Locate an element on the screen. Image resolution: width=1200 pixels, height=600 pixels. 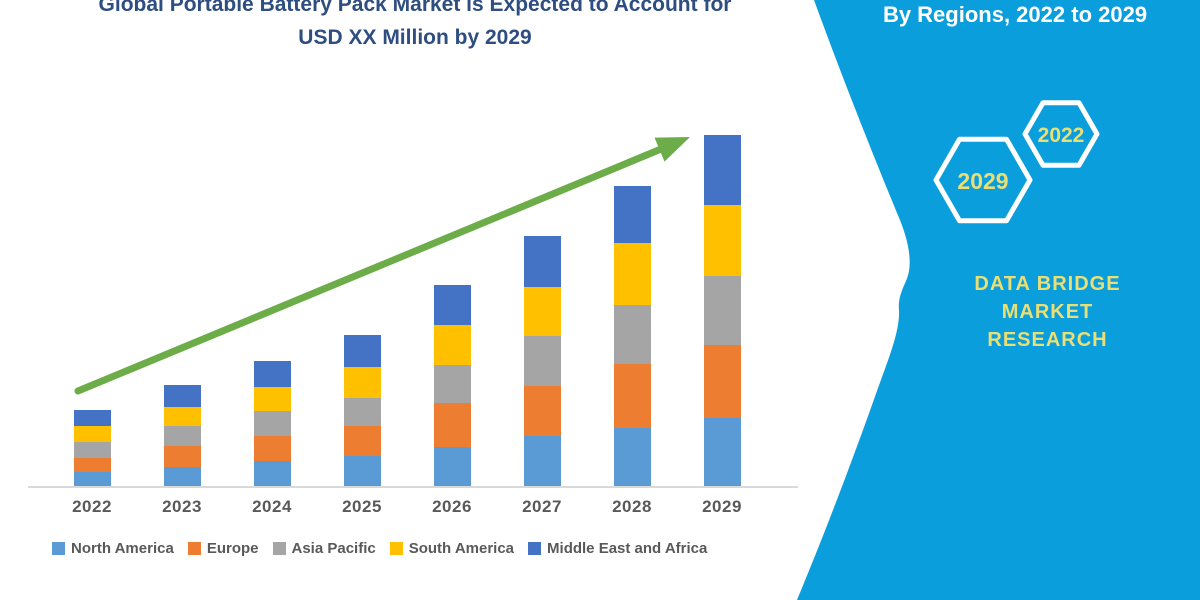
x-tick-2028: 2028 is located at coordinates (632, 506).